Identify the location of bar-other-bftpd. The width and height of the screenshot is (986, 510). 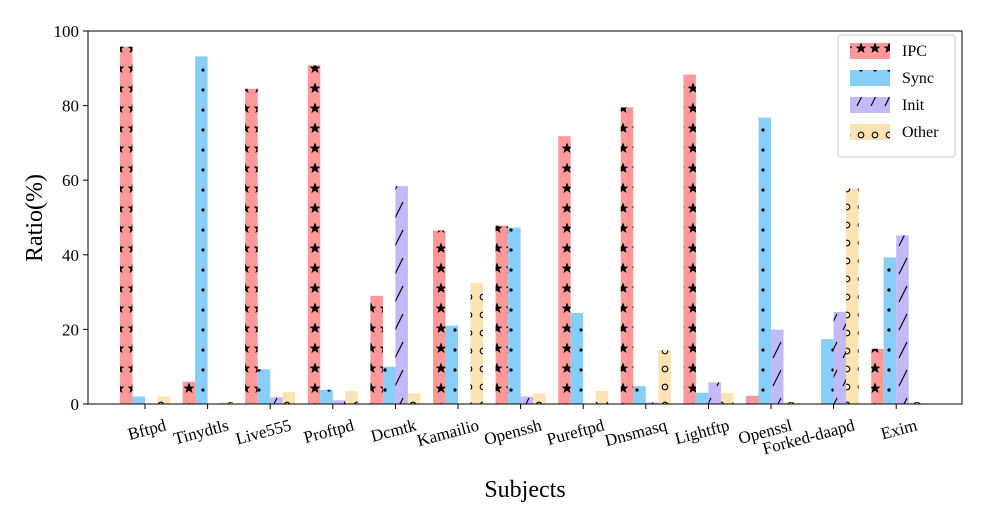
(163, 400).